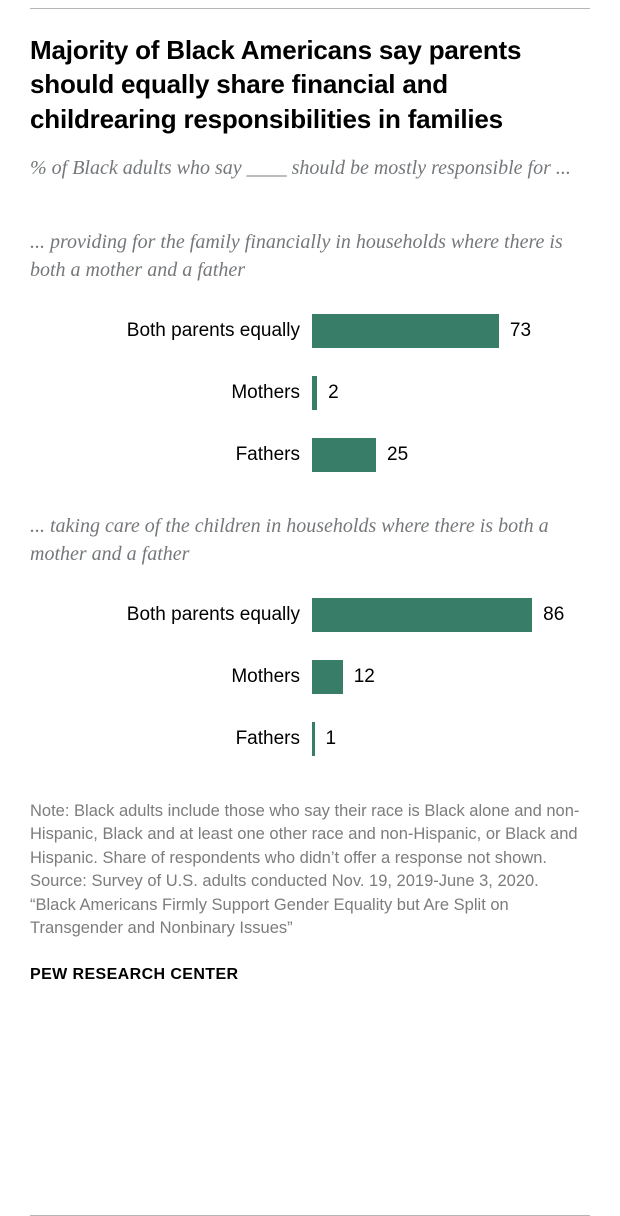  I want to click on bar-value-label: 86, so click(554, 614).